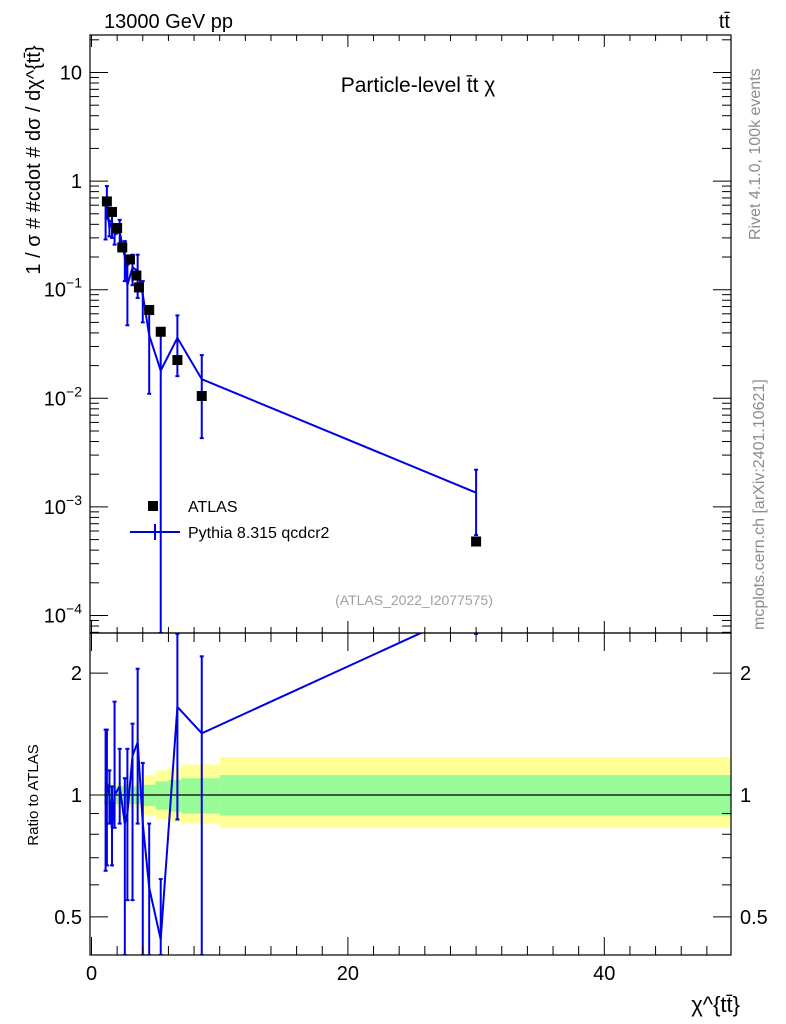 This screenshot has width=786, height=1024. I want to click on legend-marker-atlas, so click(153, 506).